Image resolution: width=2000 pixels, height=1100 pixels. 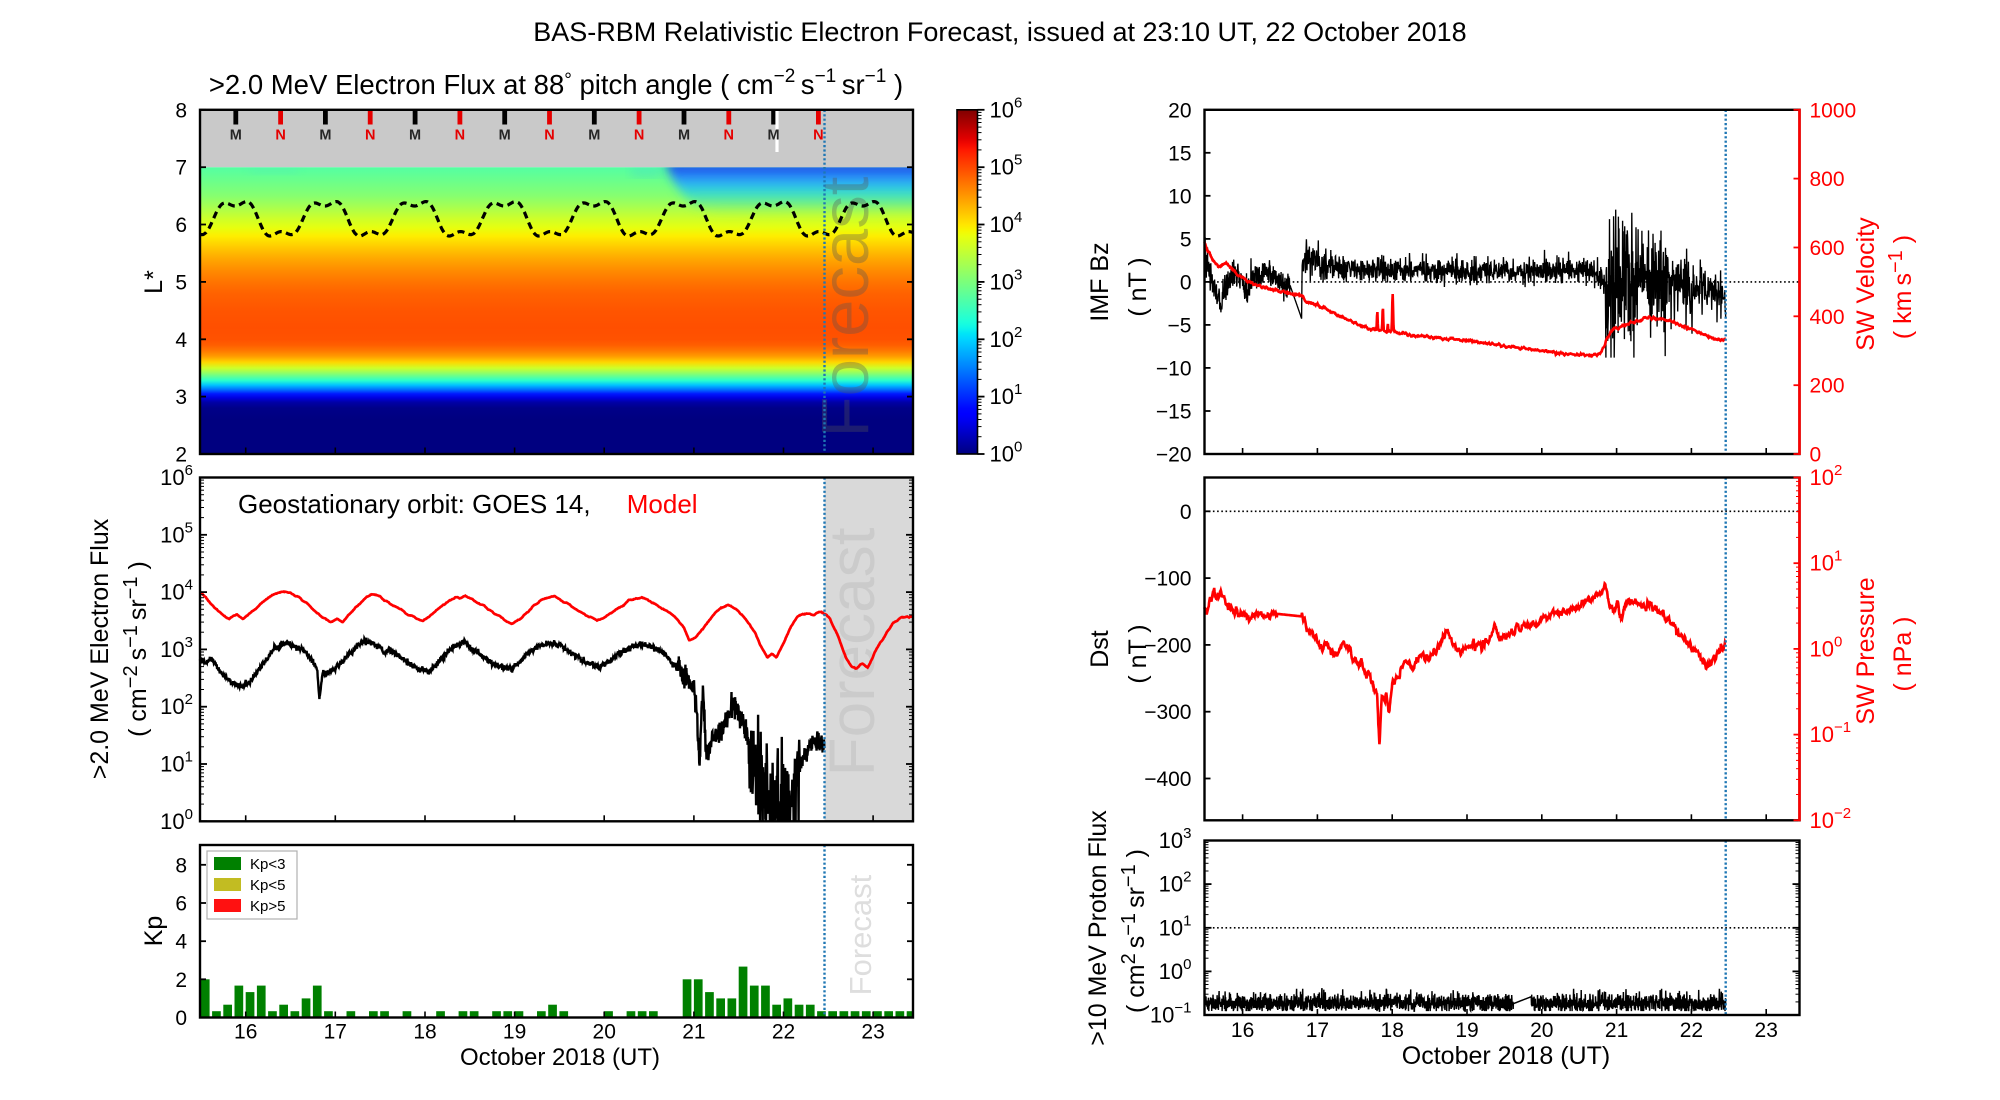 What do you see at coordinates (100, 648) in the screenshot?
I see `svg-text: >2.0 MeV Electron Flux` at bounding box center [100, 648].